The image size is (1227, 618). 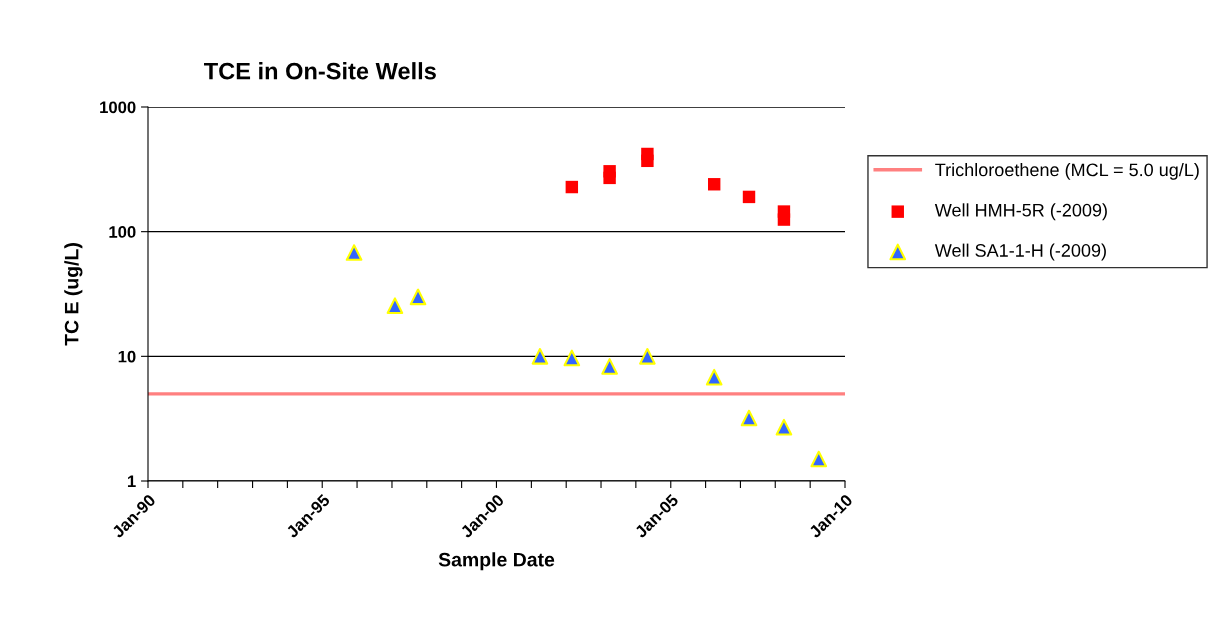 What do you see at coordinates (73, 294) in the screenshot?
I see `y-axis-title: TC E (ug/L)` at bounding box center [73, 294].